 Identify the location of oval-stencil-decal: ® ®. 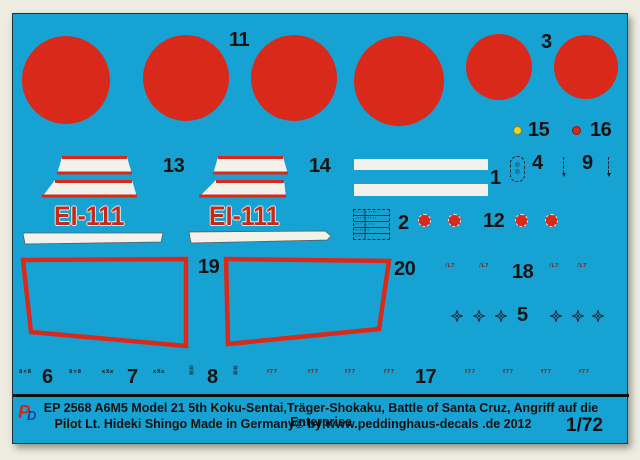
(517, 169).